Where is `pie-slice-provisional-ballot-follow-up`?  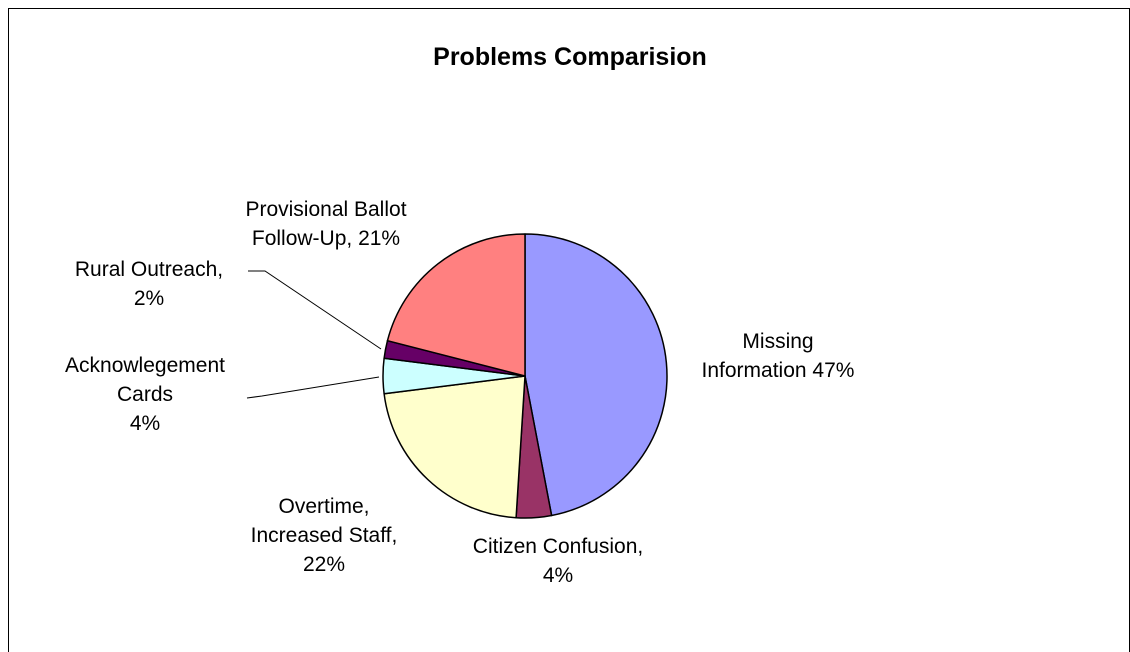
pie-slice-provisional-ballot-follow-up is located at coordinates (456, 305).